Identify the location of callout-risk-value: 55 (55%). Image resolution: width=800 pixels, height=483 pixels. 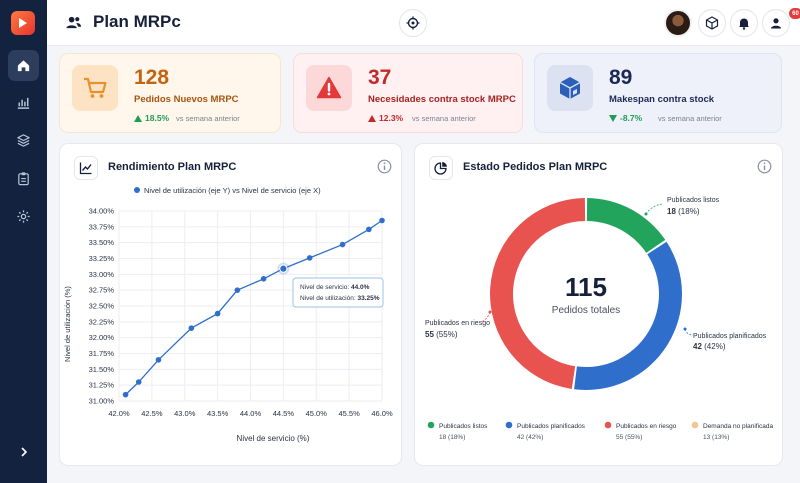
(441, 334).